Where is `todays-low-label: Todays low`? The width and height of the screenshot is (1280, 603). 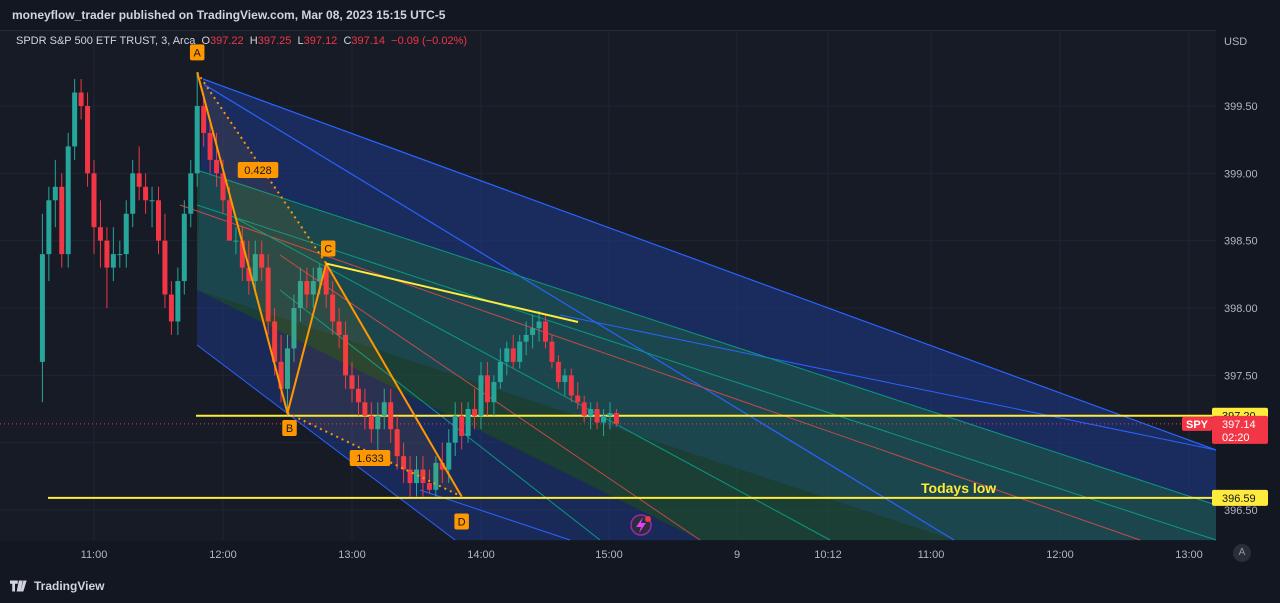
todays-low-label: Todays low is located at coordinates (958, 488).